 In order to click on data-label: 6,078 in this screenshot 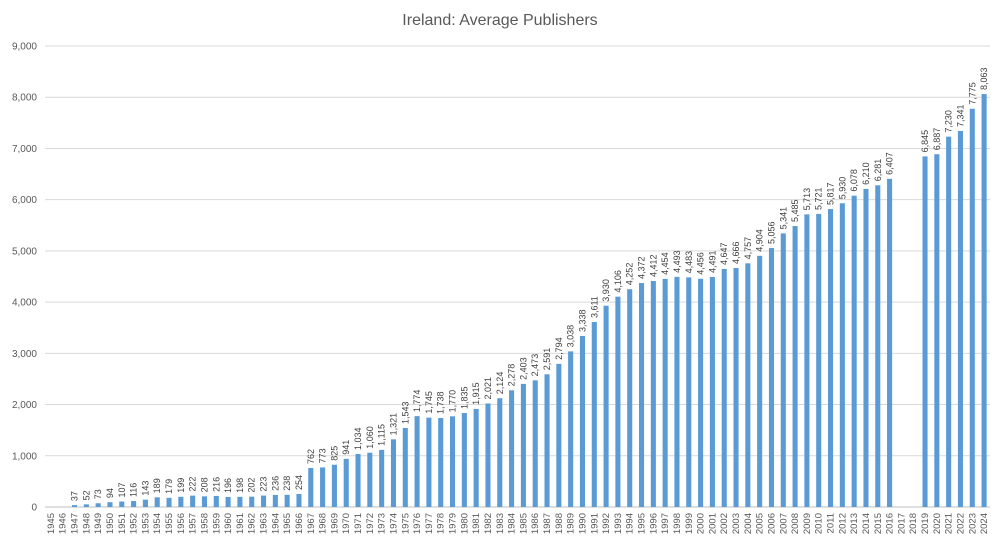, I will do `click(854, 180)`.